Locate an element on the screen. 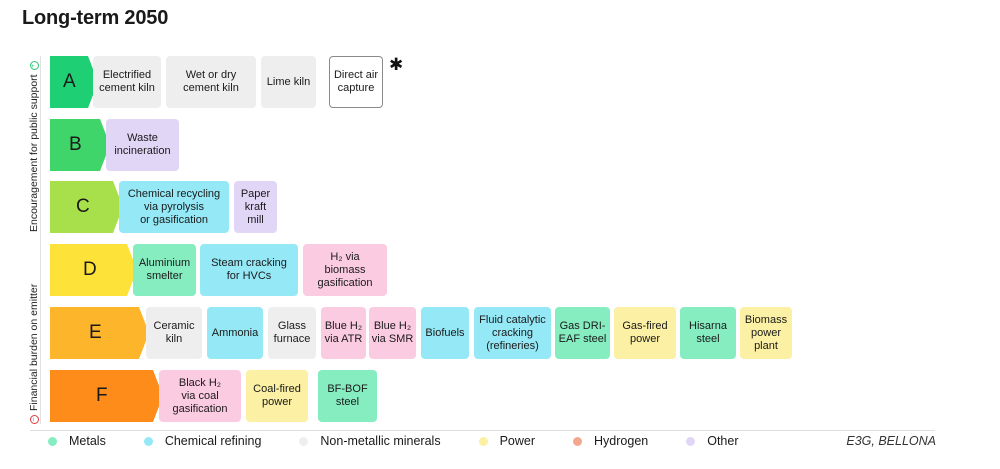 Image resolution: width=1000 pixels, height=469 pixels. legend-divider is located at coordinates (482, 430).